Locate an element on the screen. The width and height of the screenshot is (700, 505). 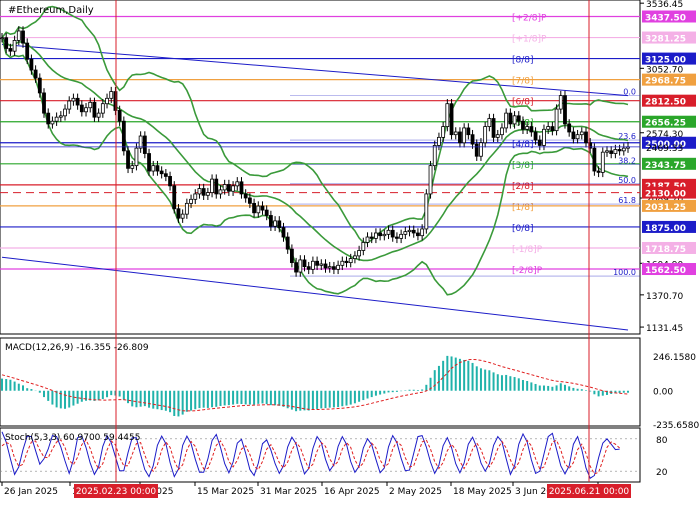
price-tick-label: 1131.45 is located at coordinates (664, 329).